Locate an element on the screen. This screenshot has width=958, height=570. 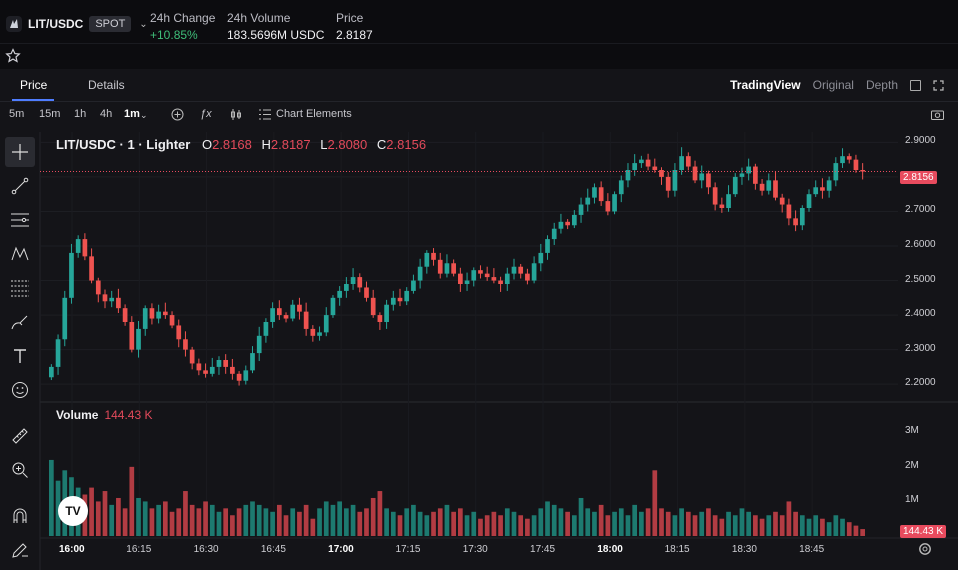
pencil-lock-icon is located at coordinates (20, 550).